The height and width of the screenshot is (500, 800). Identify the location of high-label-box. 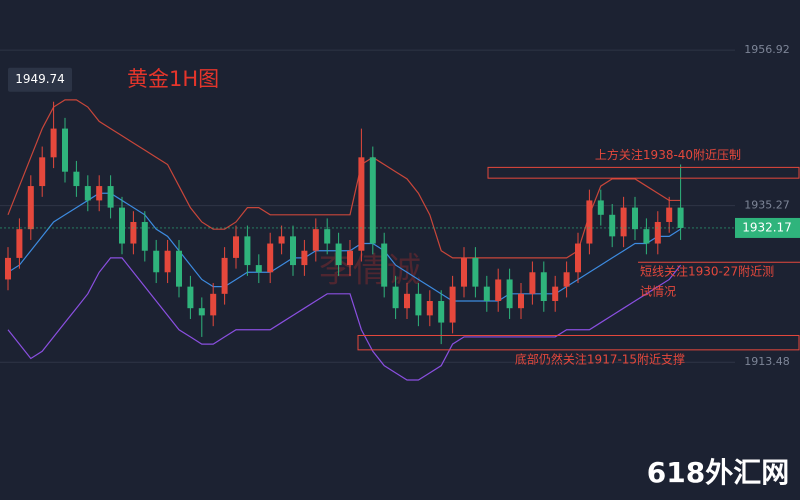
(40, 79).